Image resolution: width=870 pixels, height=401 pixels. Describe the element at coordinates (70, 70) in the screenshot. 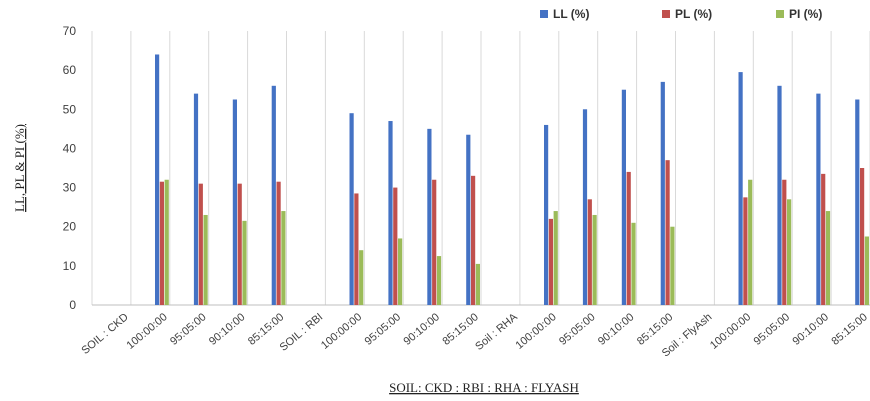

I see `y-tick-label: 60` at that location.